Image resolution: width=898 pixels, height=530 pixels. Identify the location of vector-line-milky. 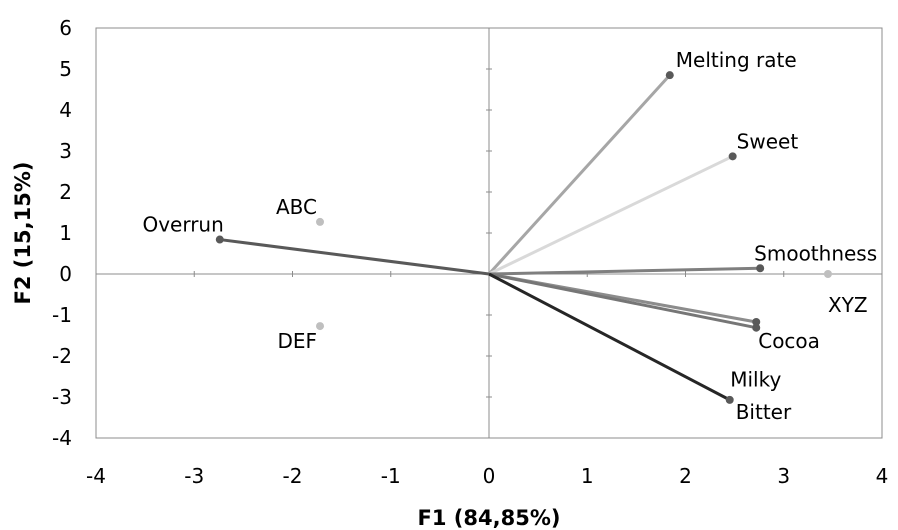
(622, 301).